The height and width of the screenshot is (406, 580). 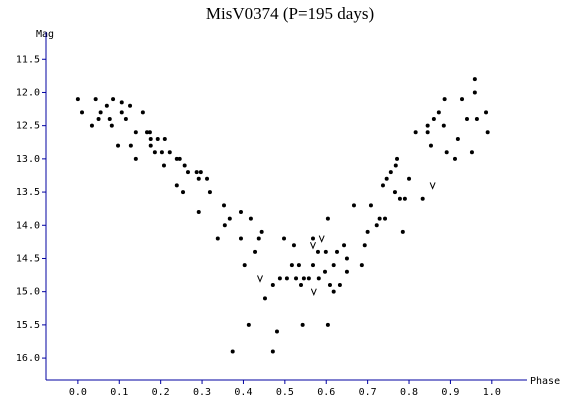 I want to click on x-tick-label: 0.8, so click(x=409, y=392).